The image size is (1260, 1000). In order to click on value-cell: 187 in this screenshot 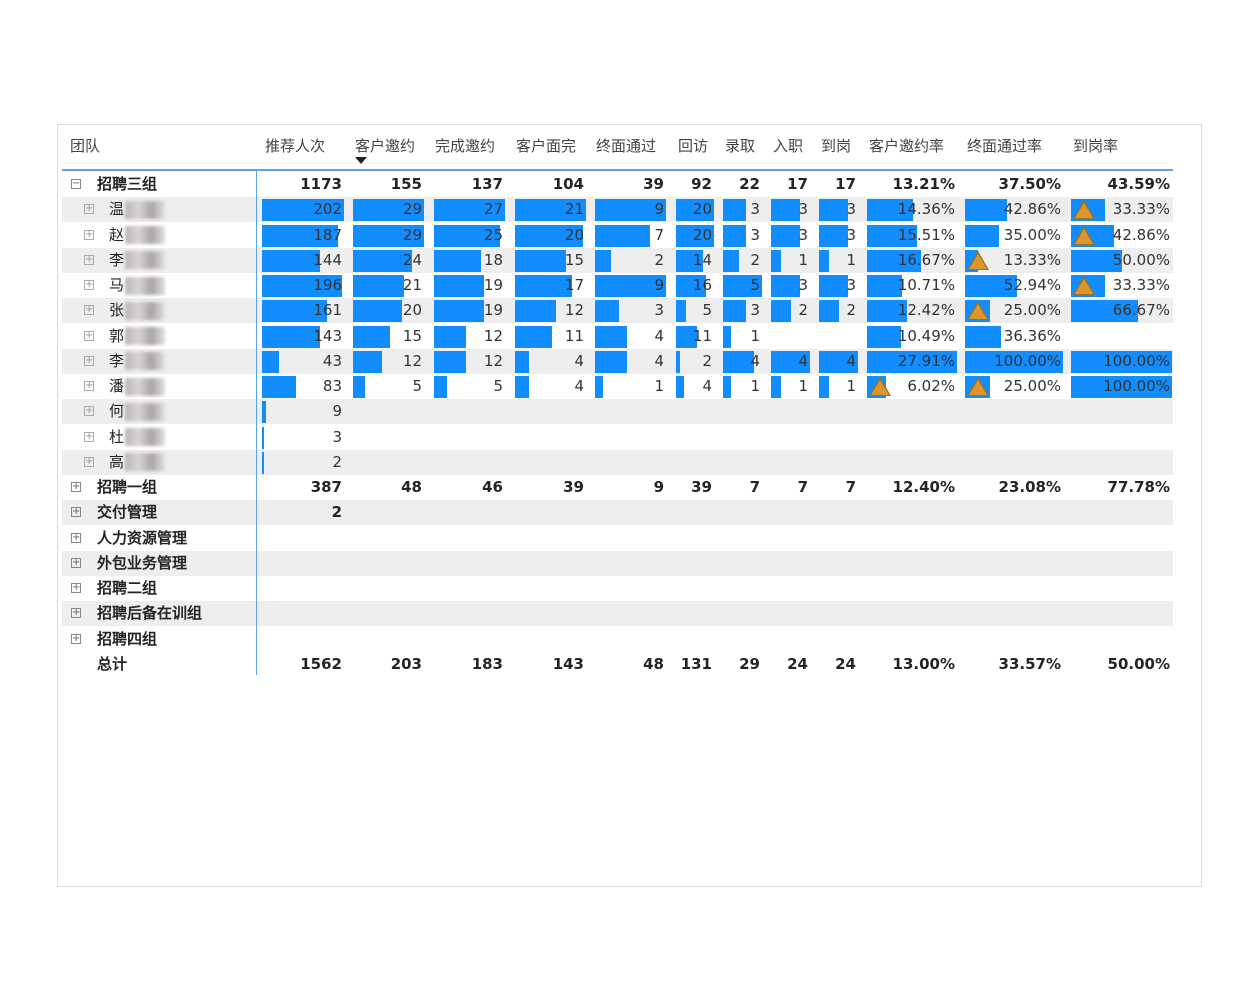, I will do `click(303, 235)`.